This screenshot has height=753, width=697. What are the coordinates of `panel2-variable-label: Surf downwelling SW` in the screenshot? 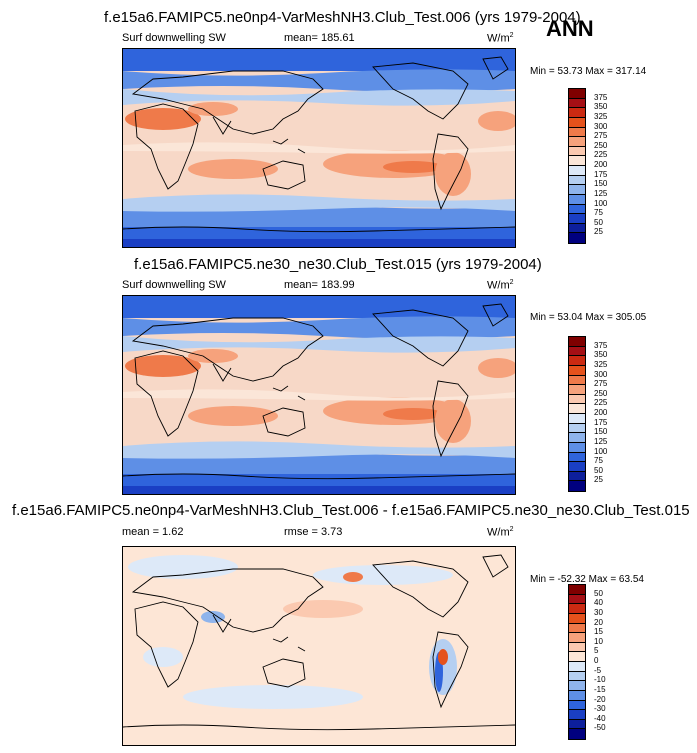 It's located at (174, 285).